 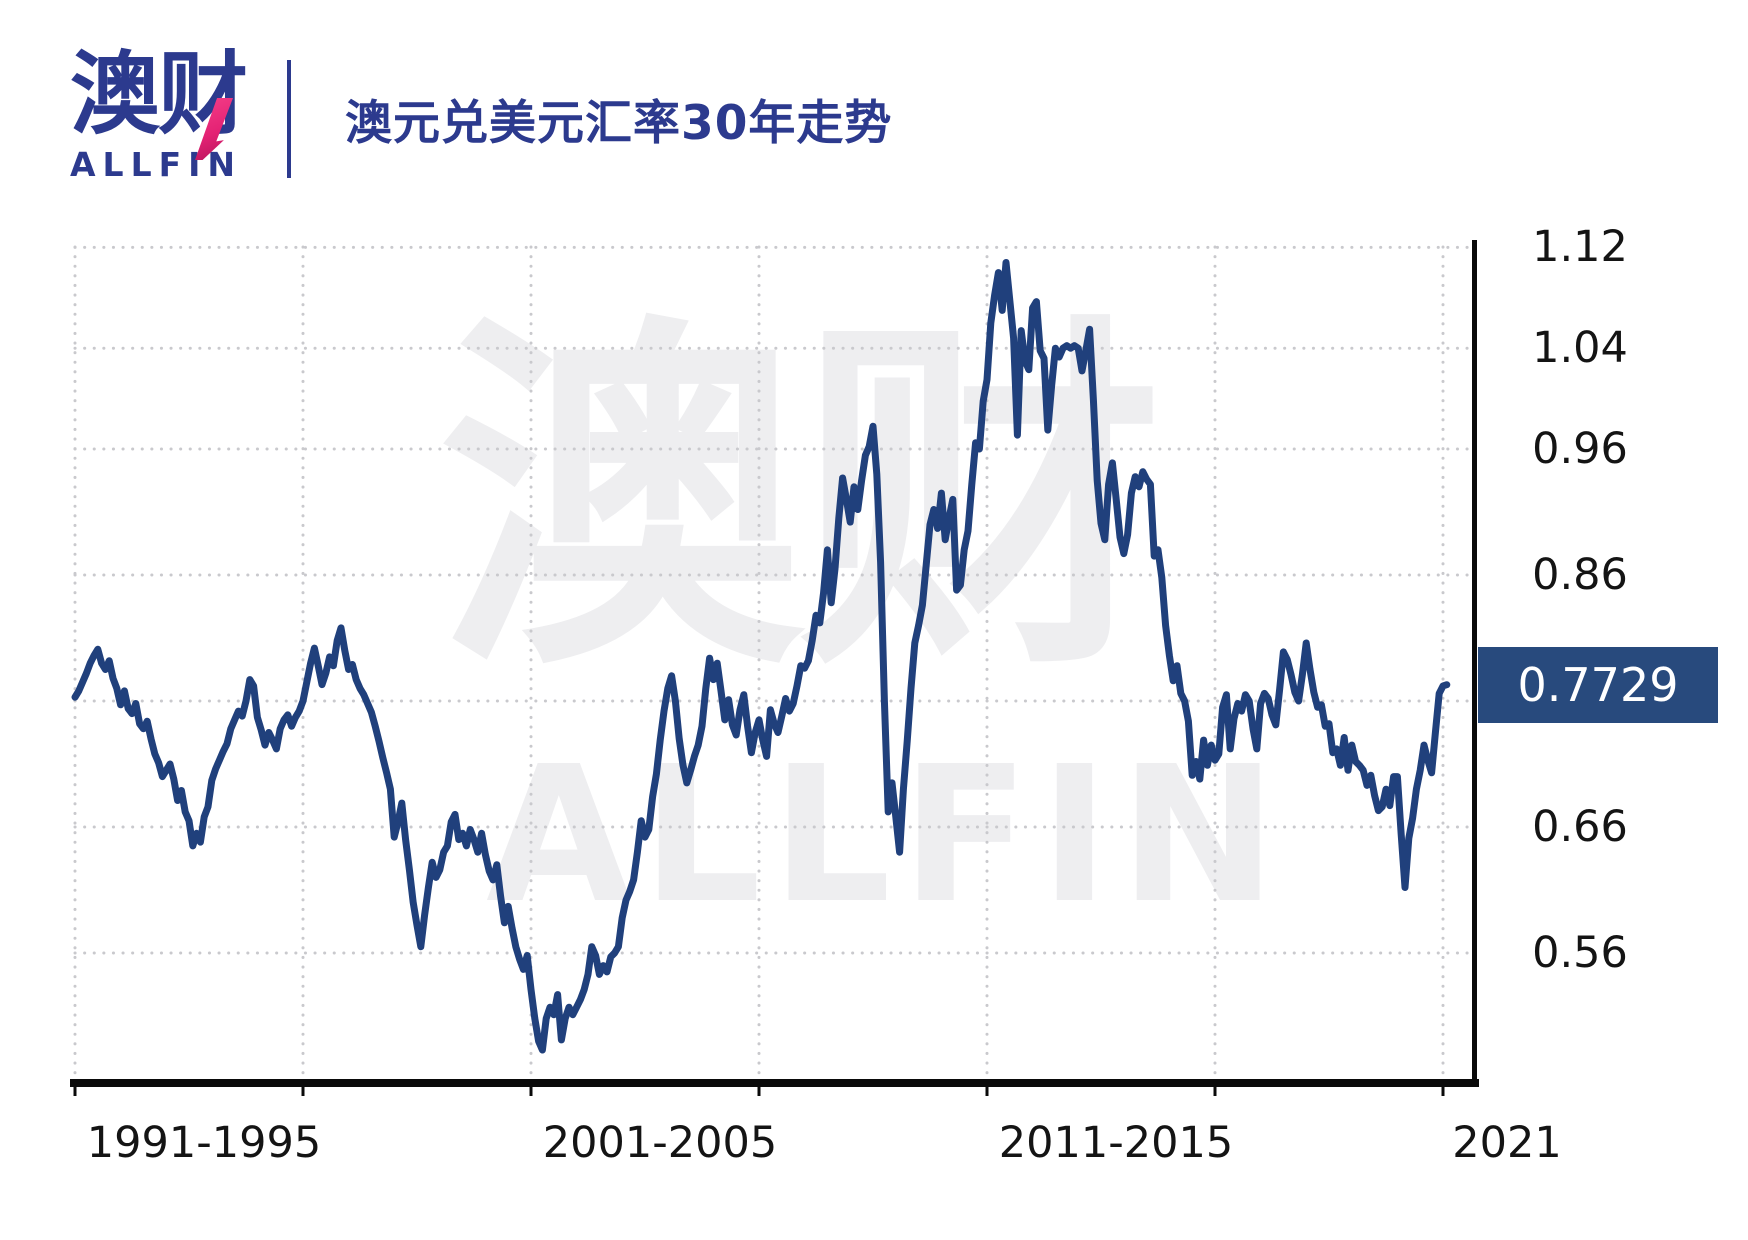 I want to click on current-value-badge: 0.7729, so click(x=1598, y=685).